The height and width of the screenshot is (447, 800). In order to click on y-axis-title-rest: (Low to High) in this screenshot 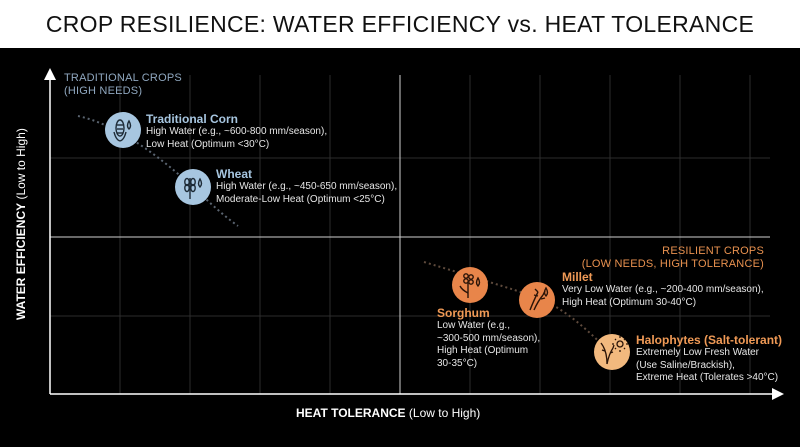, I will do `click(21, 165)`.